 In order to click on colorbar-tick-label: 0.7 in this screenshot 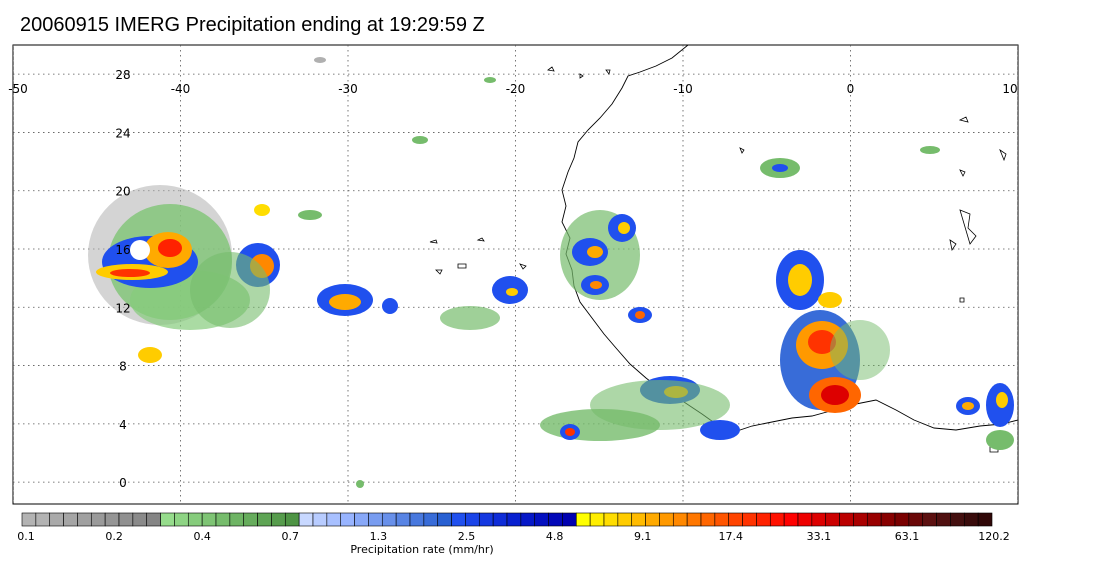, I will do `click(291, 536)`.